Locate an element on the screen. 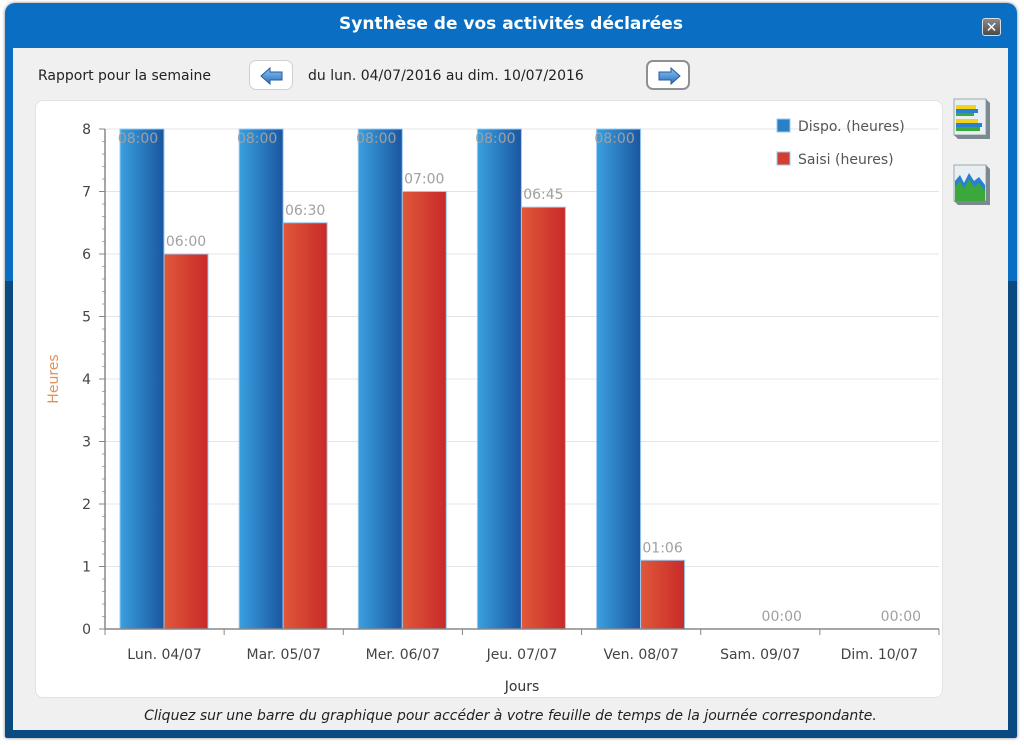 Image resolution: width=1024 pixels, height=745 pixels. bar-value-label: 07:00 is located at coordinates (424, 180).